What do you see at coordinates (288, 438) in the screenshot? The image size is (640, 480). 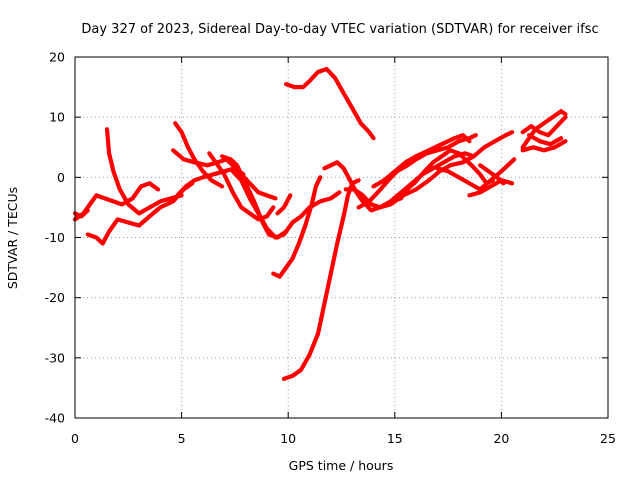 I see `x-tick-label: 10` at bounding box center [288, 438].